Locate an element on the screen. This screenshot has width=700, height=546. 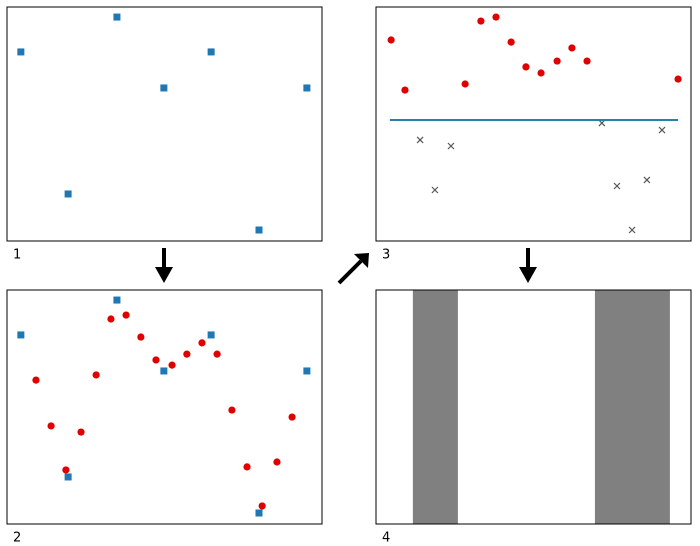
panel-label: 2 is located at coordinates (17, 538).